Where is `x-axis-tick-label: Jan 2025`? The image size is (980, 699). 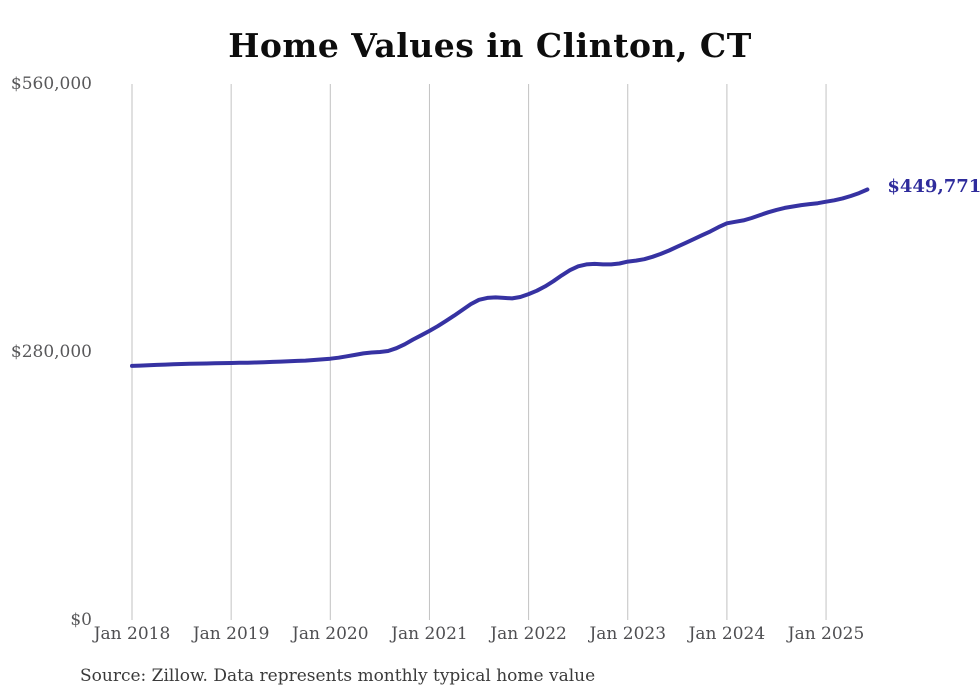 x-axis-tick-label: Jan 2025 is located at coordinates (826, 634).